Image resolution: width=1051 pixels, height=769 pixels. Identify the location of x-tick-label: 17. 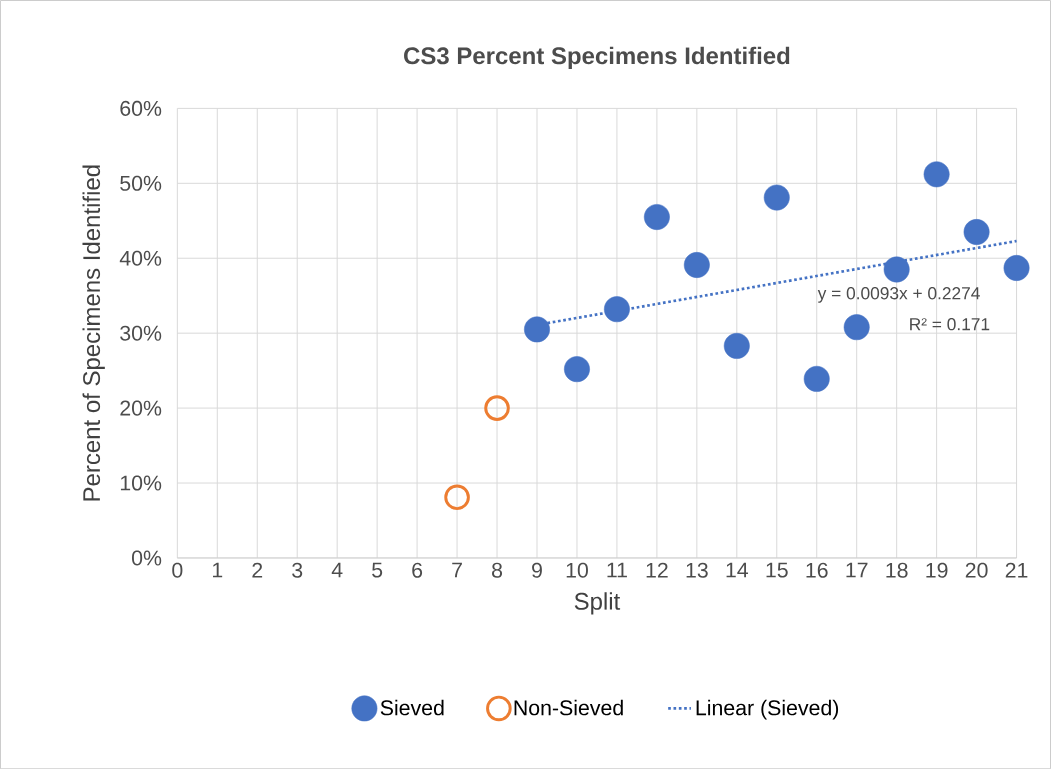
(857, 570).